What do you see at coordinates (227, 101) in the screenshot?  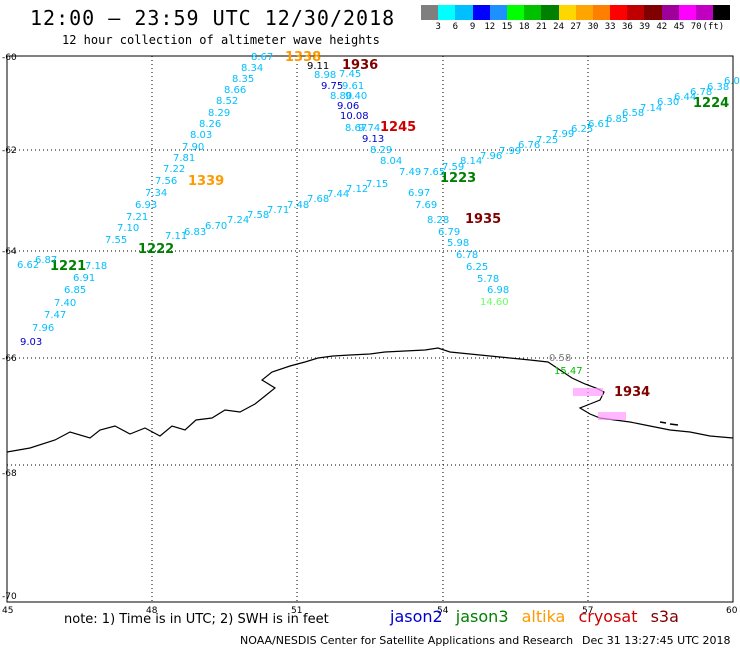 I see `swh-value: 8.52` at bounding box center [227, 101].